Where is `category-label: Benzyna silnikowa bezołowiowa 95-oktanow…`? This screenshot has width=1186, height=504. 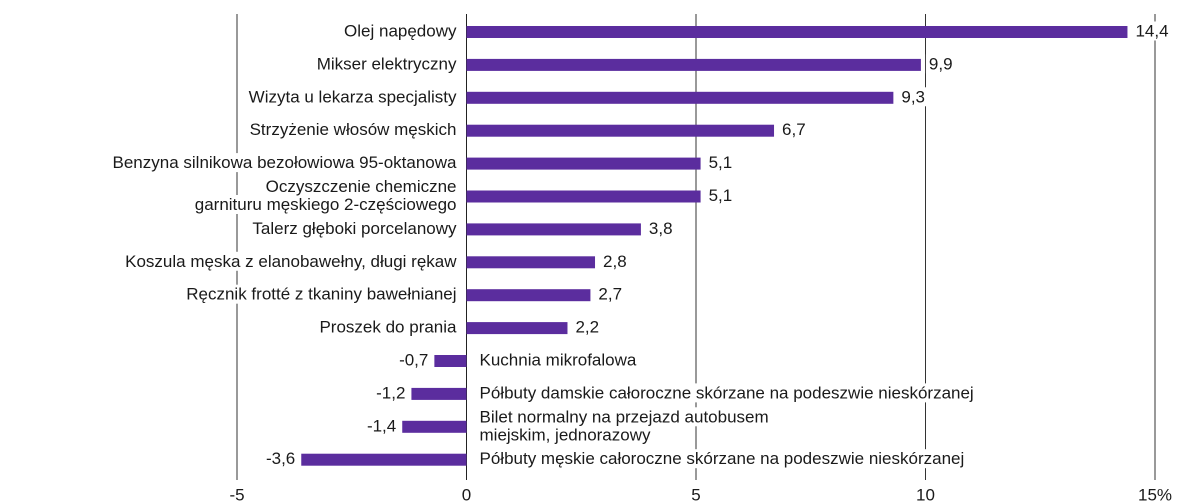
category-label: Benzyna silnikowa bezołowiowa 95-oktanow… is located at coordinates (285, 162).